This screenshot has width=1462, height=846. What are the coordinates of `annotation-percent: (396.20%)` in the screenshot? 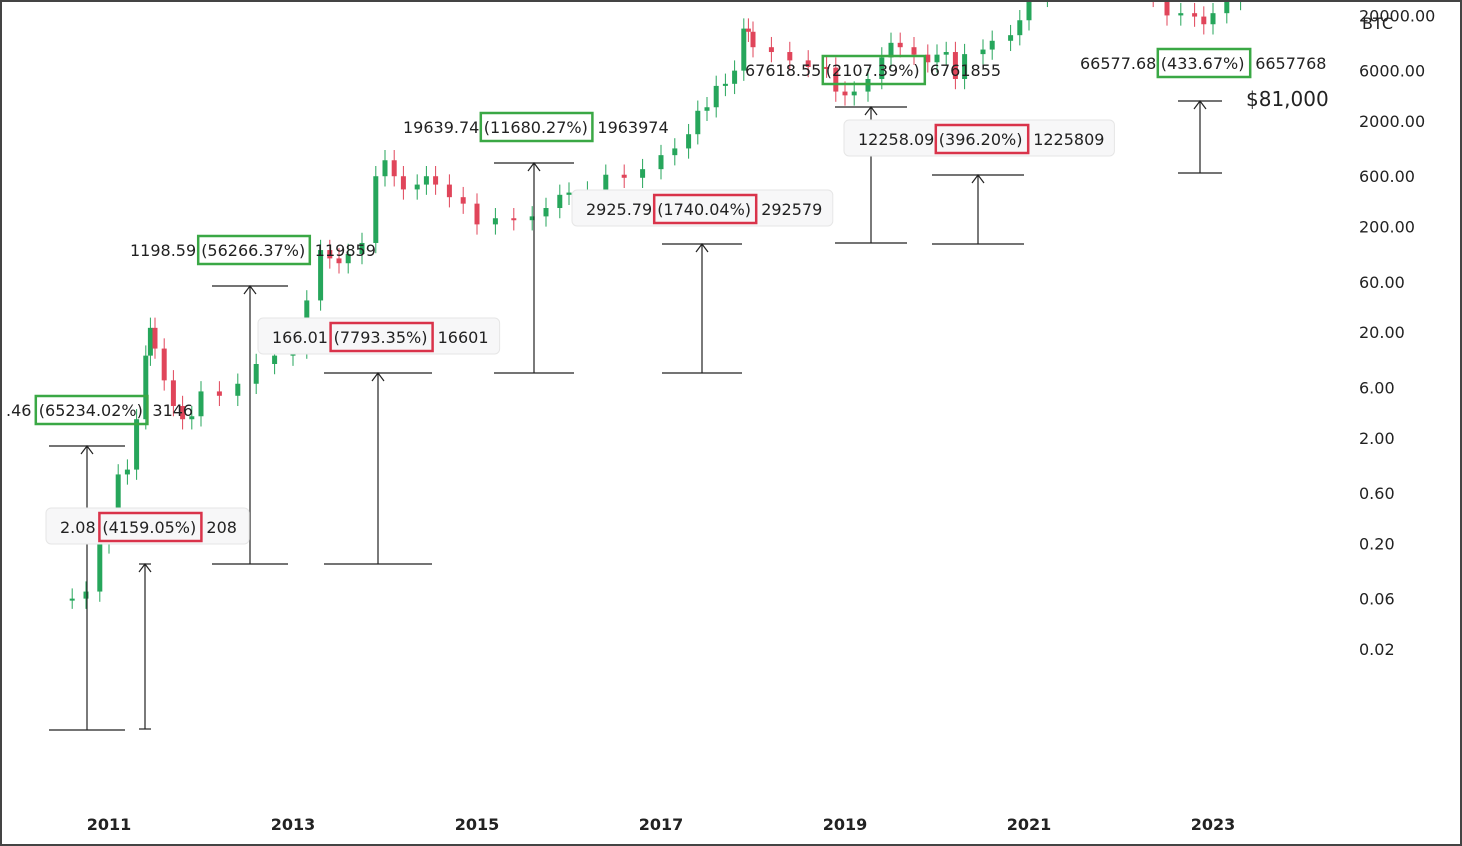 It's located at (981, 139).